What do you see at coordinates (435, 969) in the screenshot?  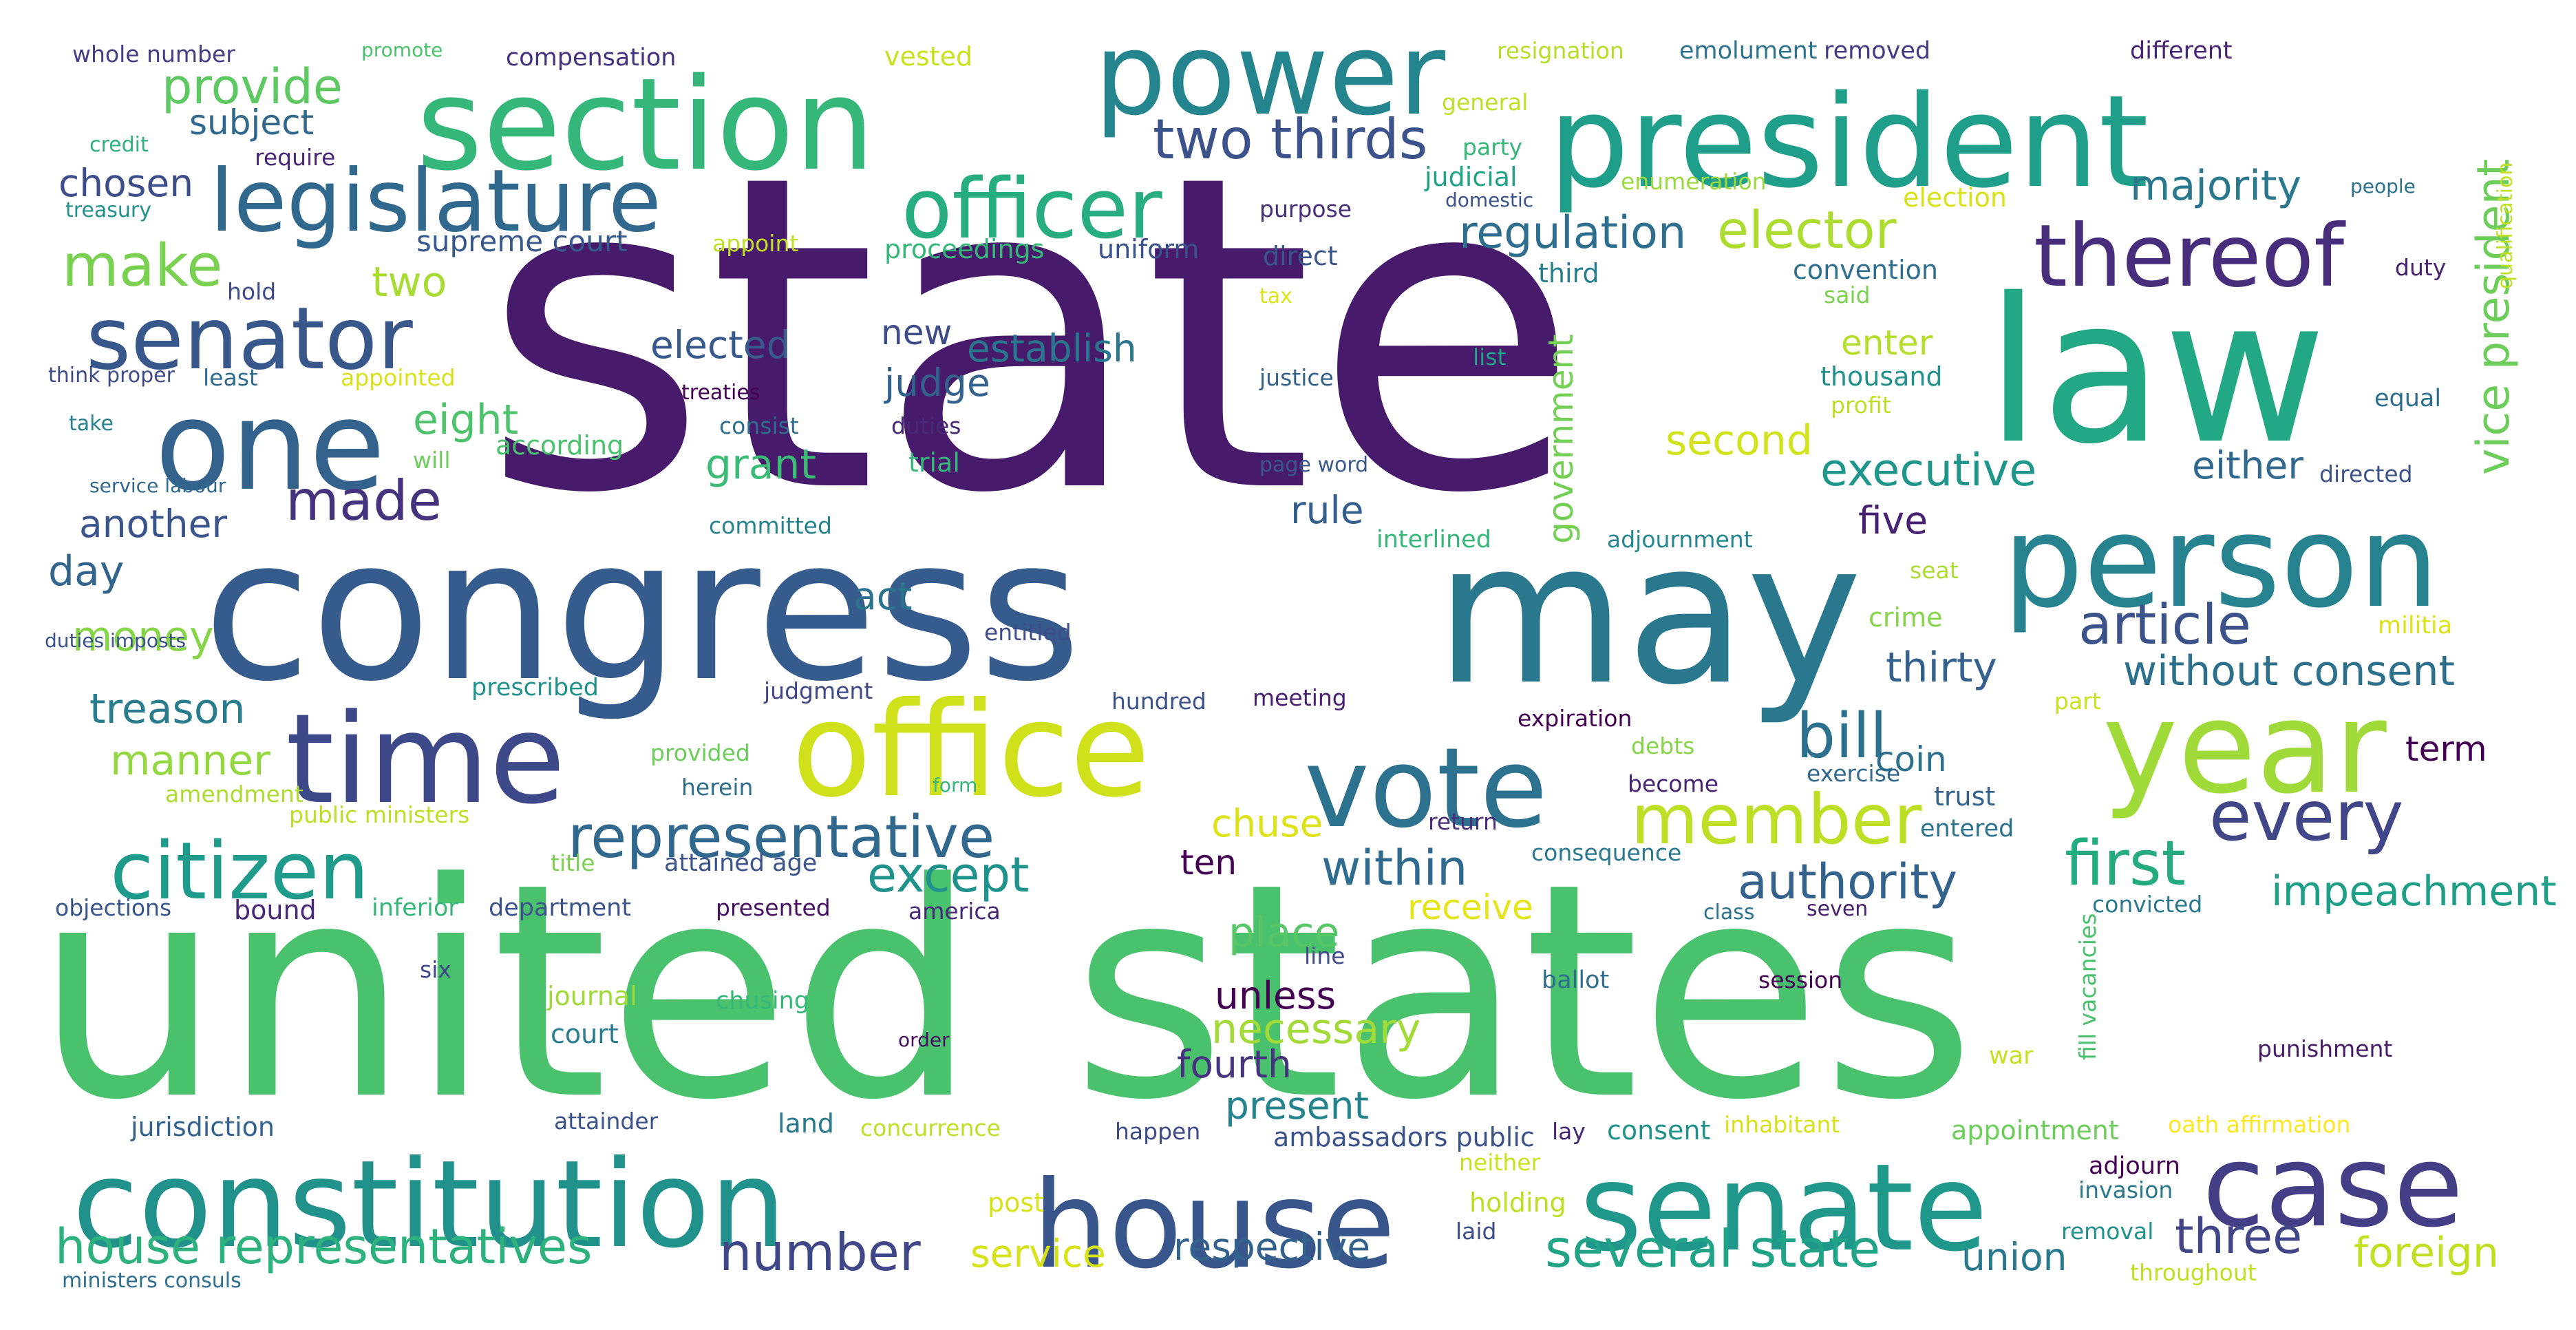 I see `word-six: six` at bounding box center [435, 969].